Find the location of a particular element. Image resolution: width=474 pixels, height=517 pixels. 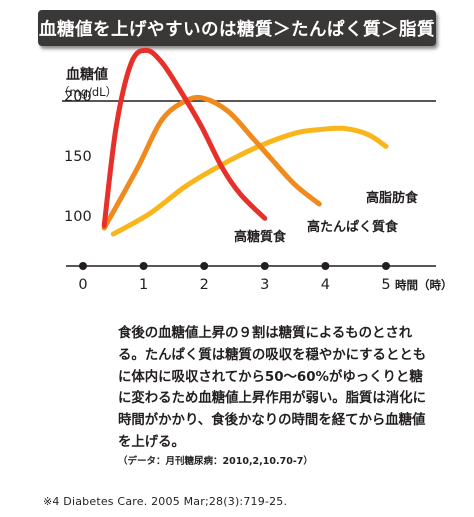

data-source: （データ：月刊糖尿病：2010,2,10.70-7） is located at coordinates (215, 461).